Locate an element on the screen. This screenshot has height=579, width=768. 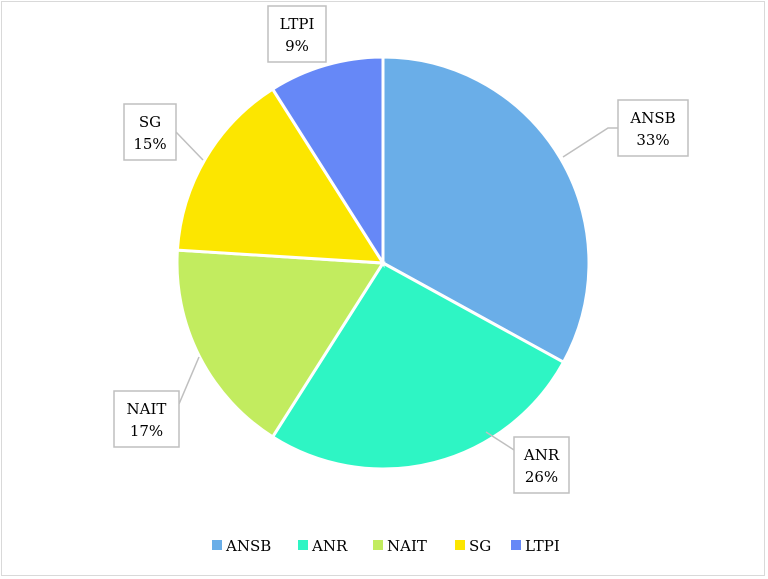
data-label-category: ANR is located at coordinates (541, 455).